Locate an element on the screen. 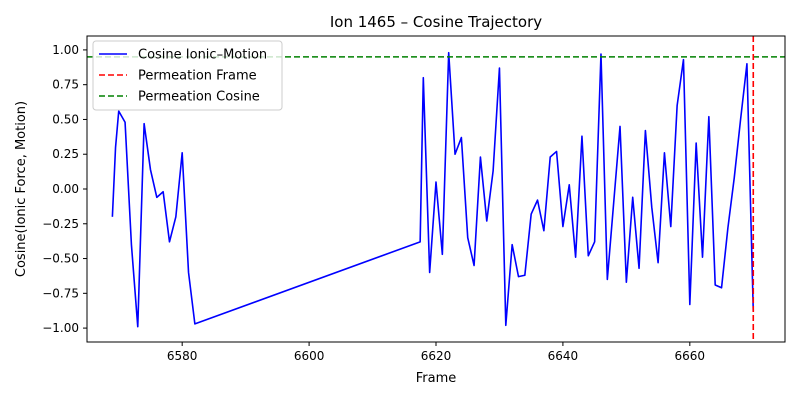  x-tick-label: 6640 is located at coordinates (563, 356).